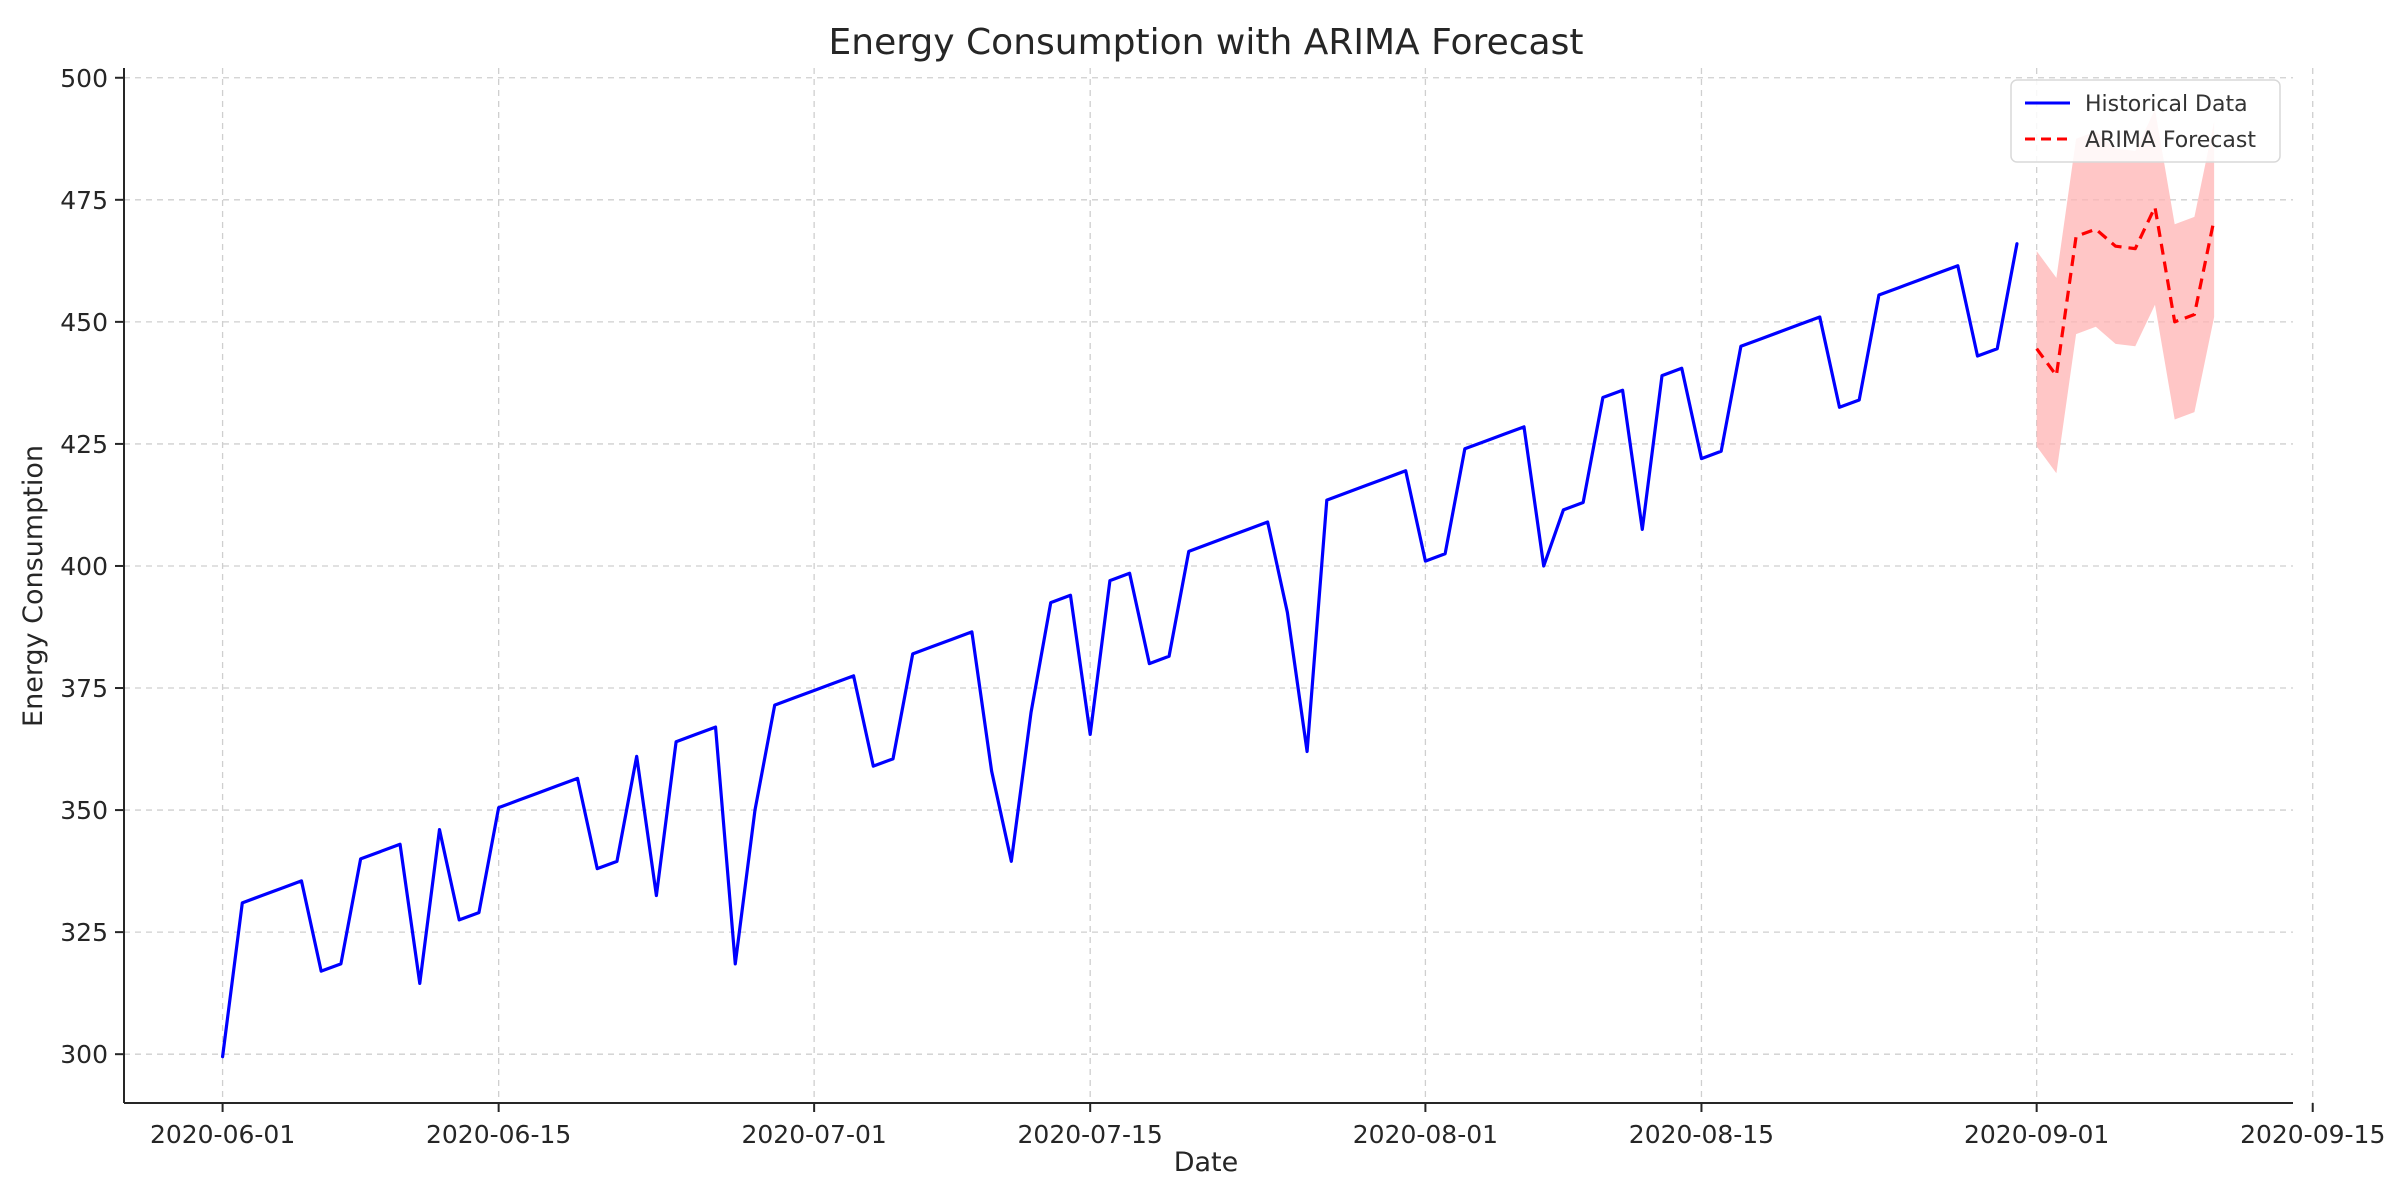 The width and height of the screenshot is (2397, 1201). I want to click on y-tick-label: 325, so click(84, 932).